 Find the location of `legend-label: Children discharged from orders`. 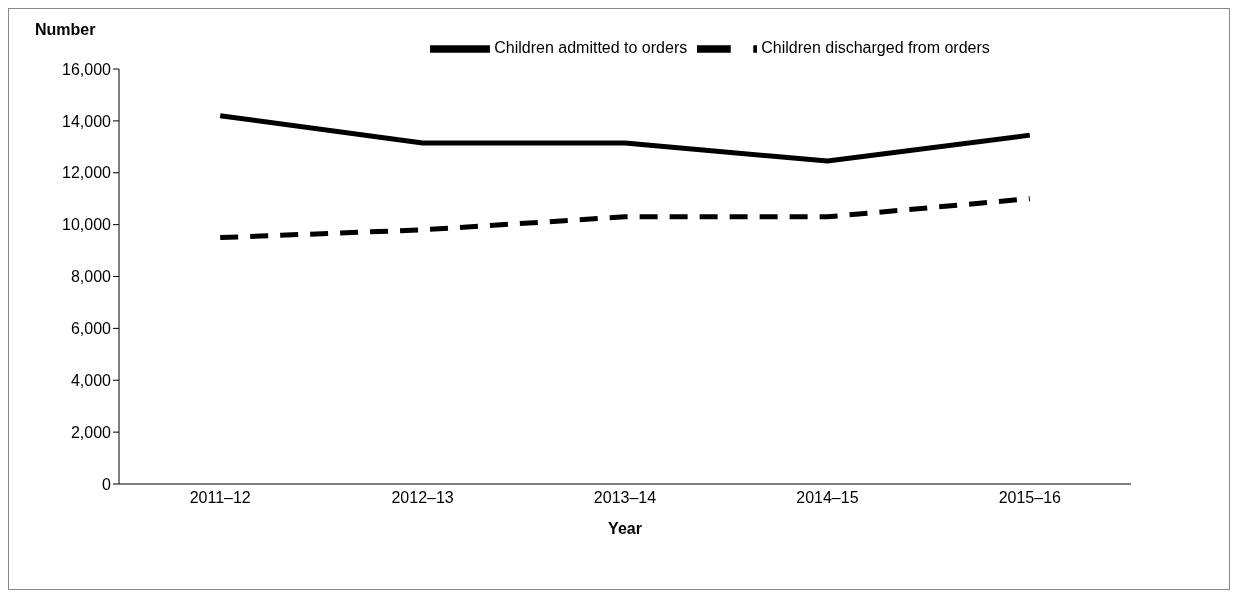

legend-label: Children discharged from orders is located at coordinates (875, 48).